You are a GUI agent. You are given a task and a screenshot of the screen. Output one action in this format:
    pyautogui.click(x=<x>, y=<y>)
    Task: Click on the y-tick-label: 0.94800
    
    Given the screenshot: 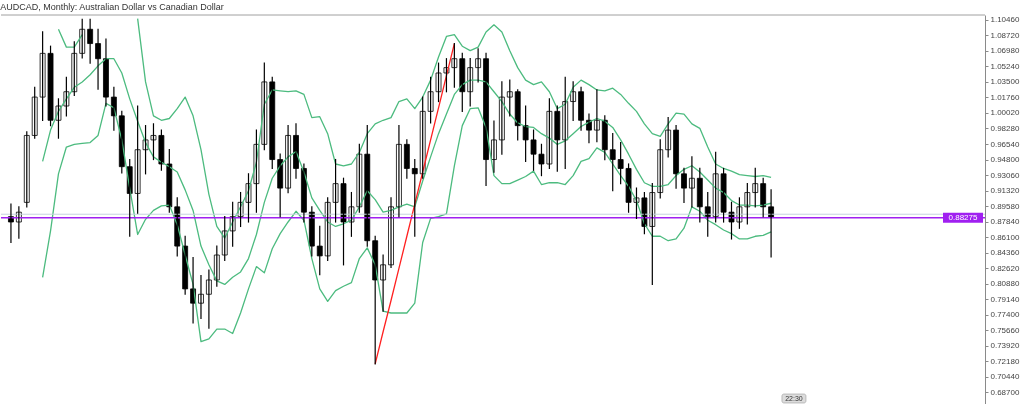 What is the action you would take?
    pyautogui.click(x=1005, y=160)
    